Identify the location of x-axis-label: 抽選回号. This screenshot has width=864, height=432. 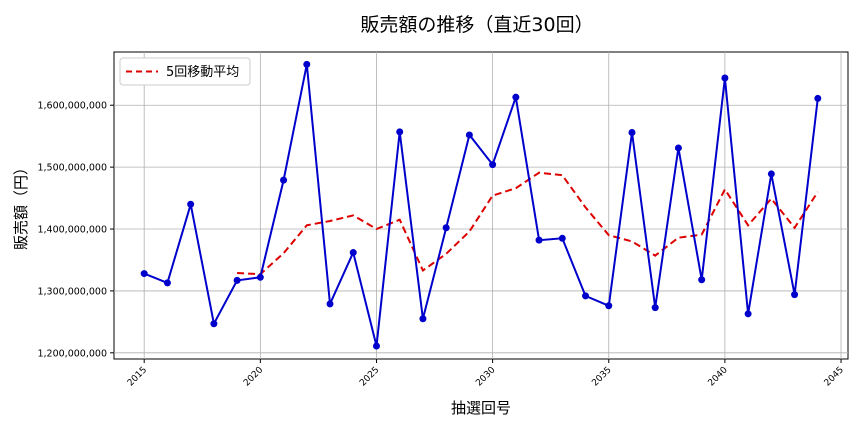
(481, 408).